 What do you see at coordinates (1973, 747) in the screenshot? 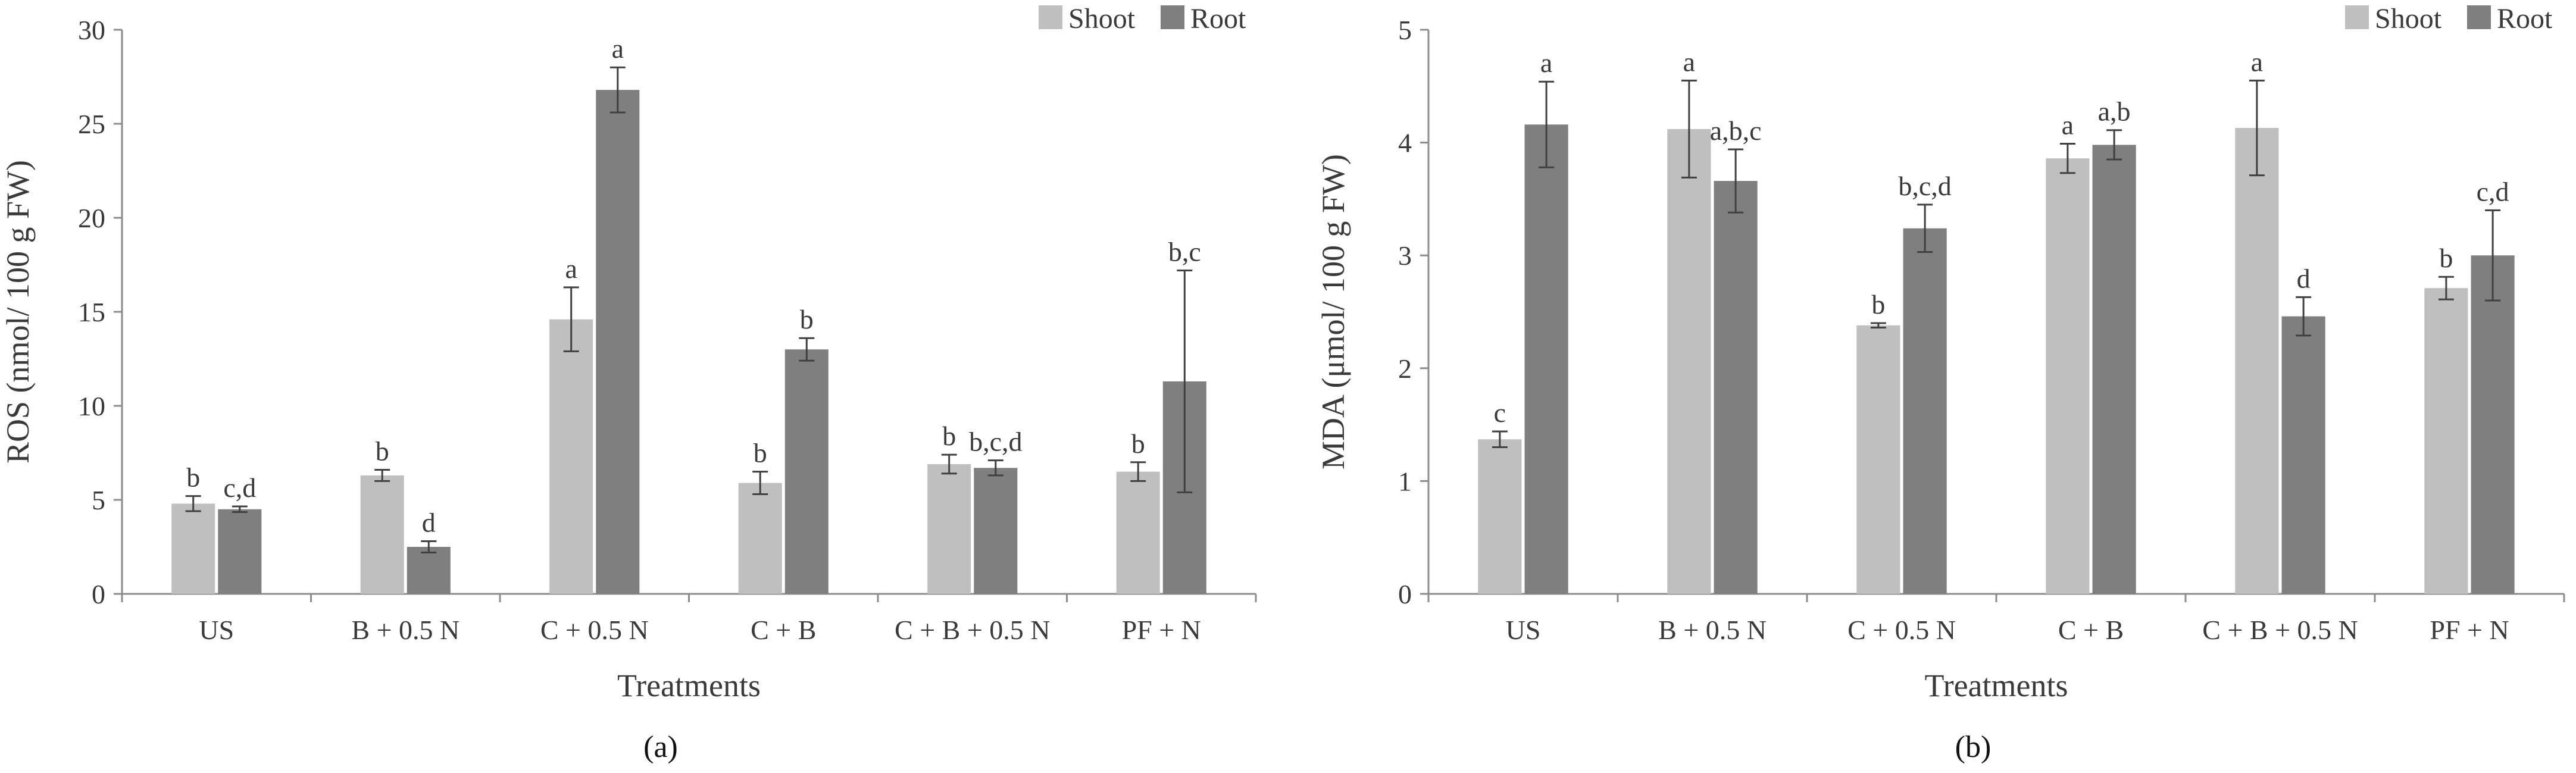
I see `panel-label: (b)` at bounding box center [1973, 747].